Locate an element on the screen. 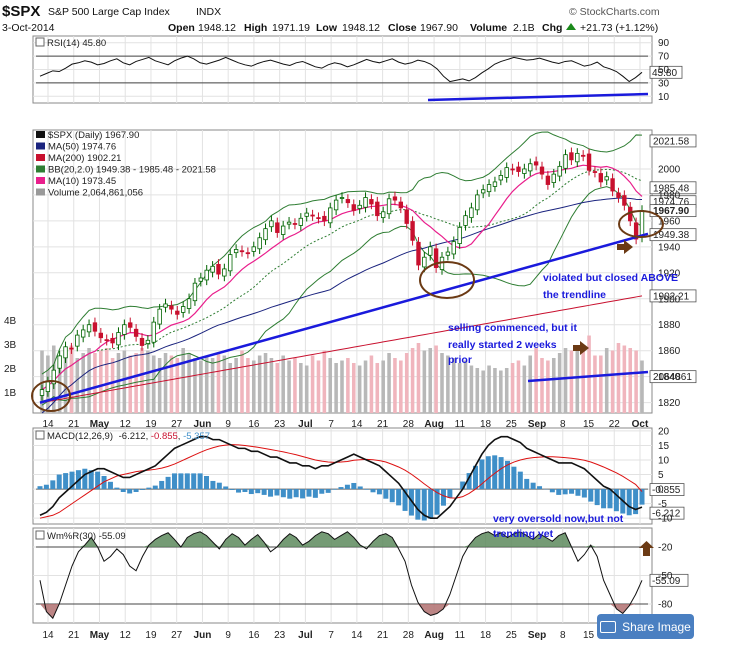 Image resolution: width=752 pixels, height=645 pixels. high-label: High is located at coordinates (255, 28).